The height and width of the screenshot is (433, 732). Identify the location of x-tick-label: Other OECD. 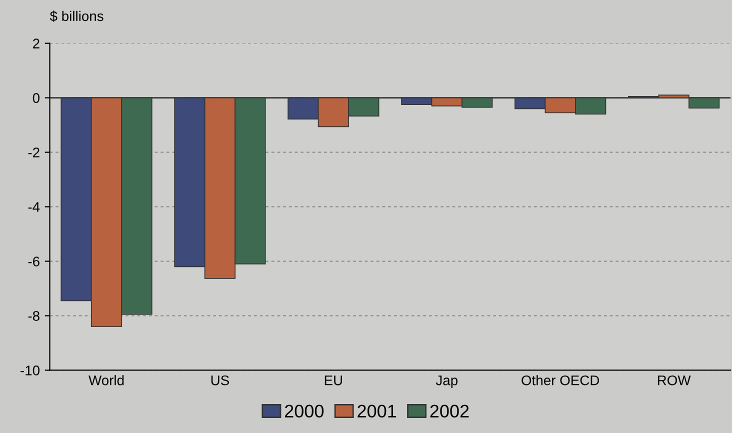
(561, 380).